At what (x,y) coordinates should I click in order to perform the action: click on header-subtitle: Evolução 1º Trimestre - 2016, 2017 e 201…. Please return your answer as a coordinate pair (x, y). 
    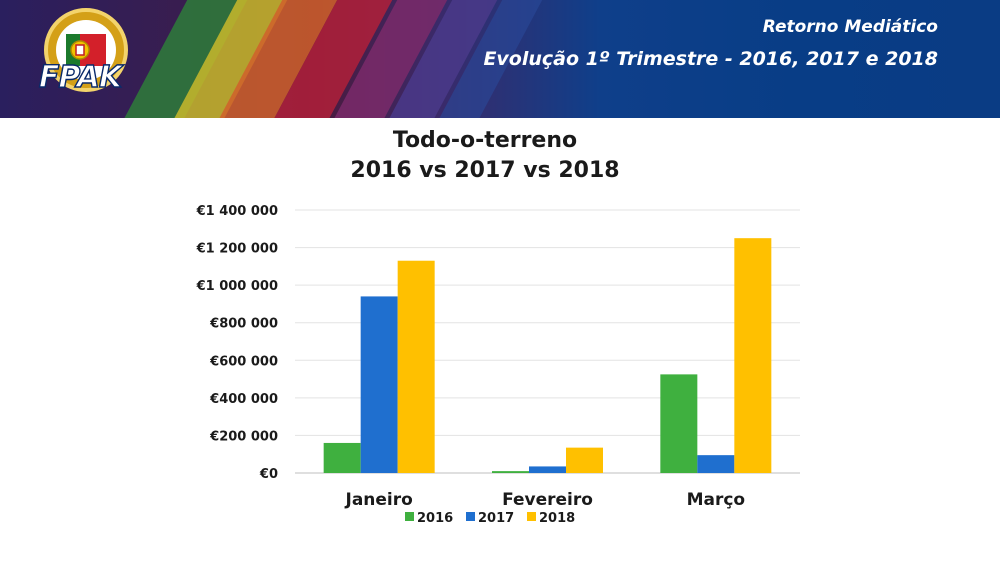
    Looking at the image, I should click on (710, 59).